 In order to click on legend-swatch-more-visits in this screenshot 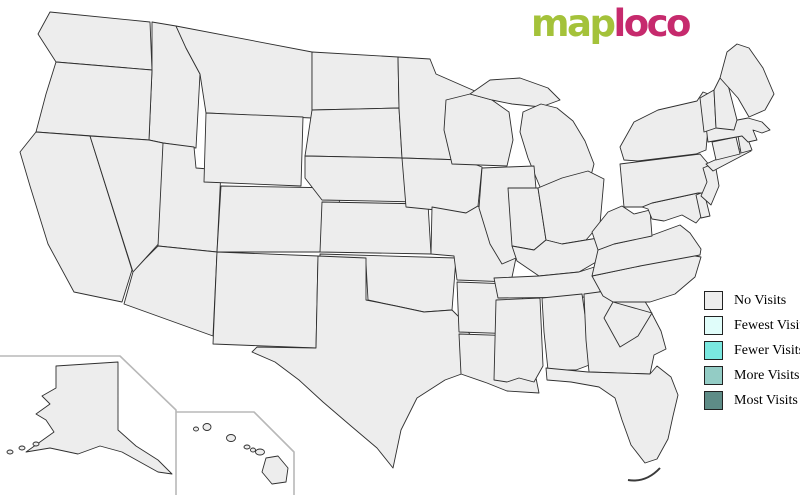, I will do `click(713, 375)`.